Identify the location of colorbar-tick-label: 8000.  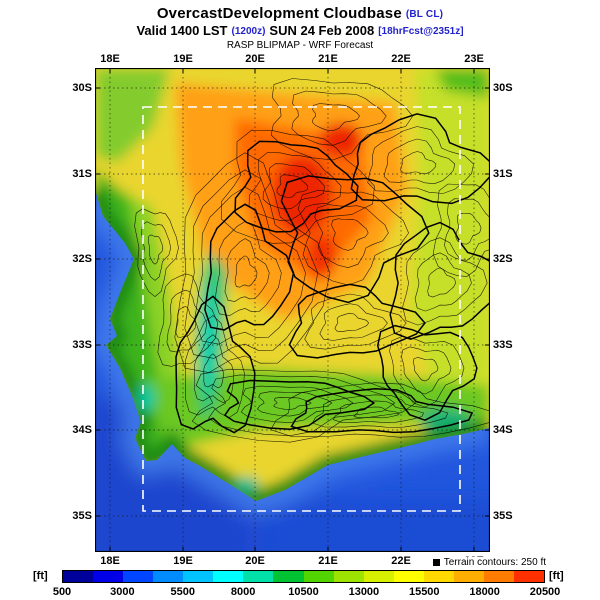
(243, 592).